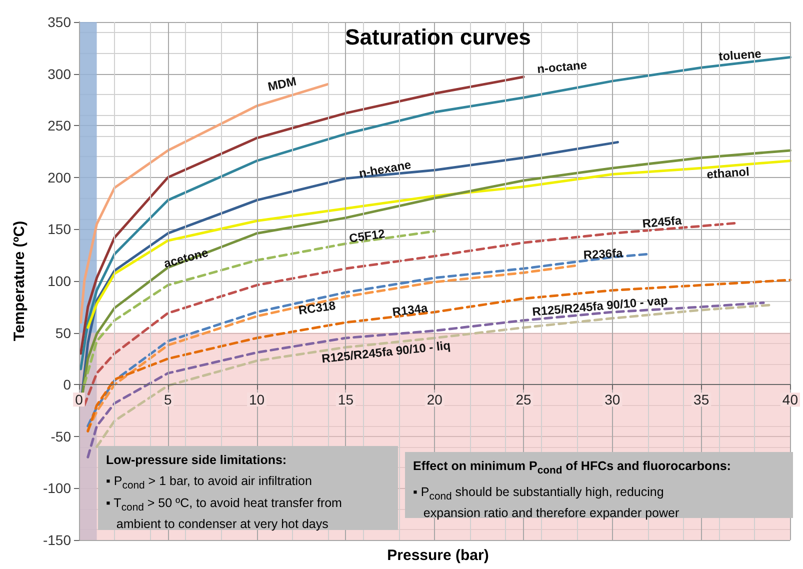 The image size is (803, 569). I want to click on y-tick-label: 50, so click(63, 332).